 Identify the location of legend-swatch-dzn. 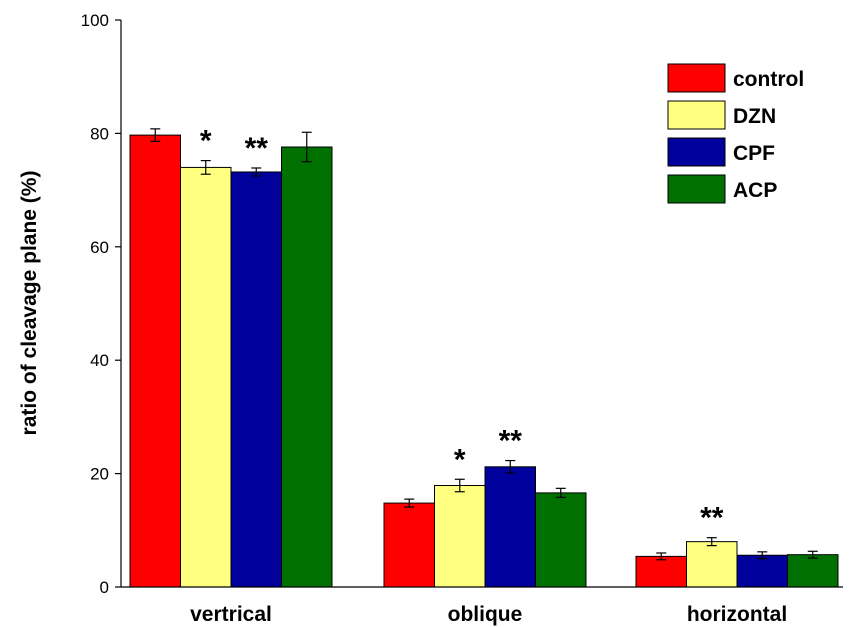
(696, 115).